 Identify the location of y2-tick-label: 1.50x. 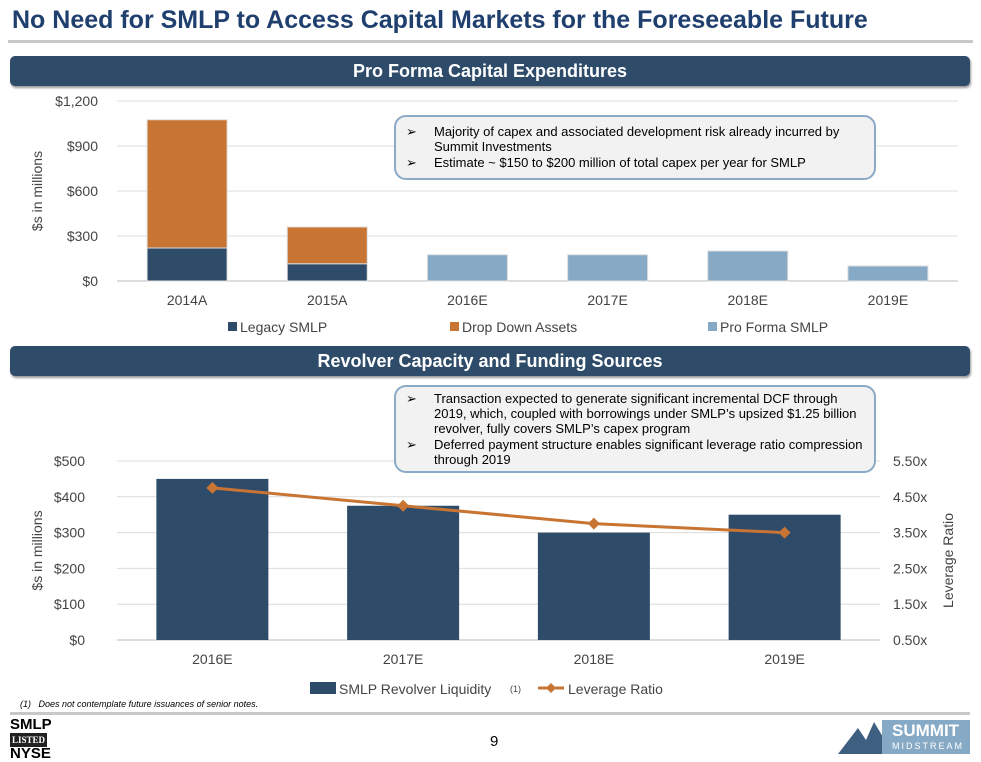
(910, 604).